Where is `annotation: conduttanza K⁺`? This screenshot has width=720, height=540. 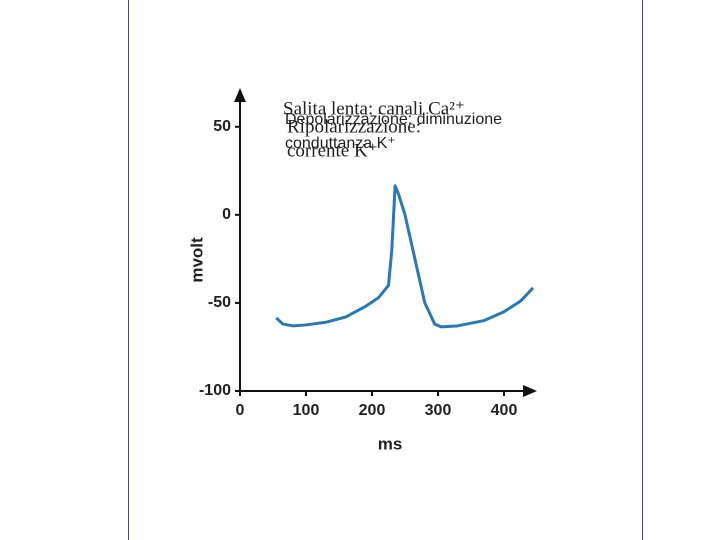
annotation: conduttanza K⁺ is located at coordinates (340, 143).